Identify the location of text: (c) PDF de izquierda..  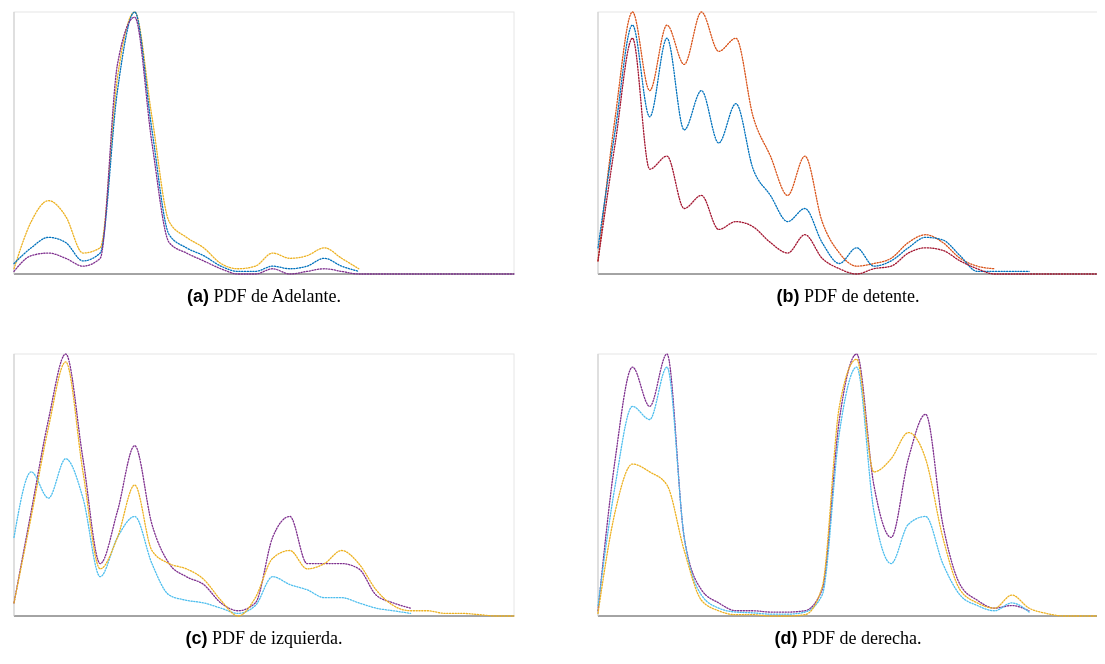
(264, 638).